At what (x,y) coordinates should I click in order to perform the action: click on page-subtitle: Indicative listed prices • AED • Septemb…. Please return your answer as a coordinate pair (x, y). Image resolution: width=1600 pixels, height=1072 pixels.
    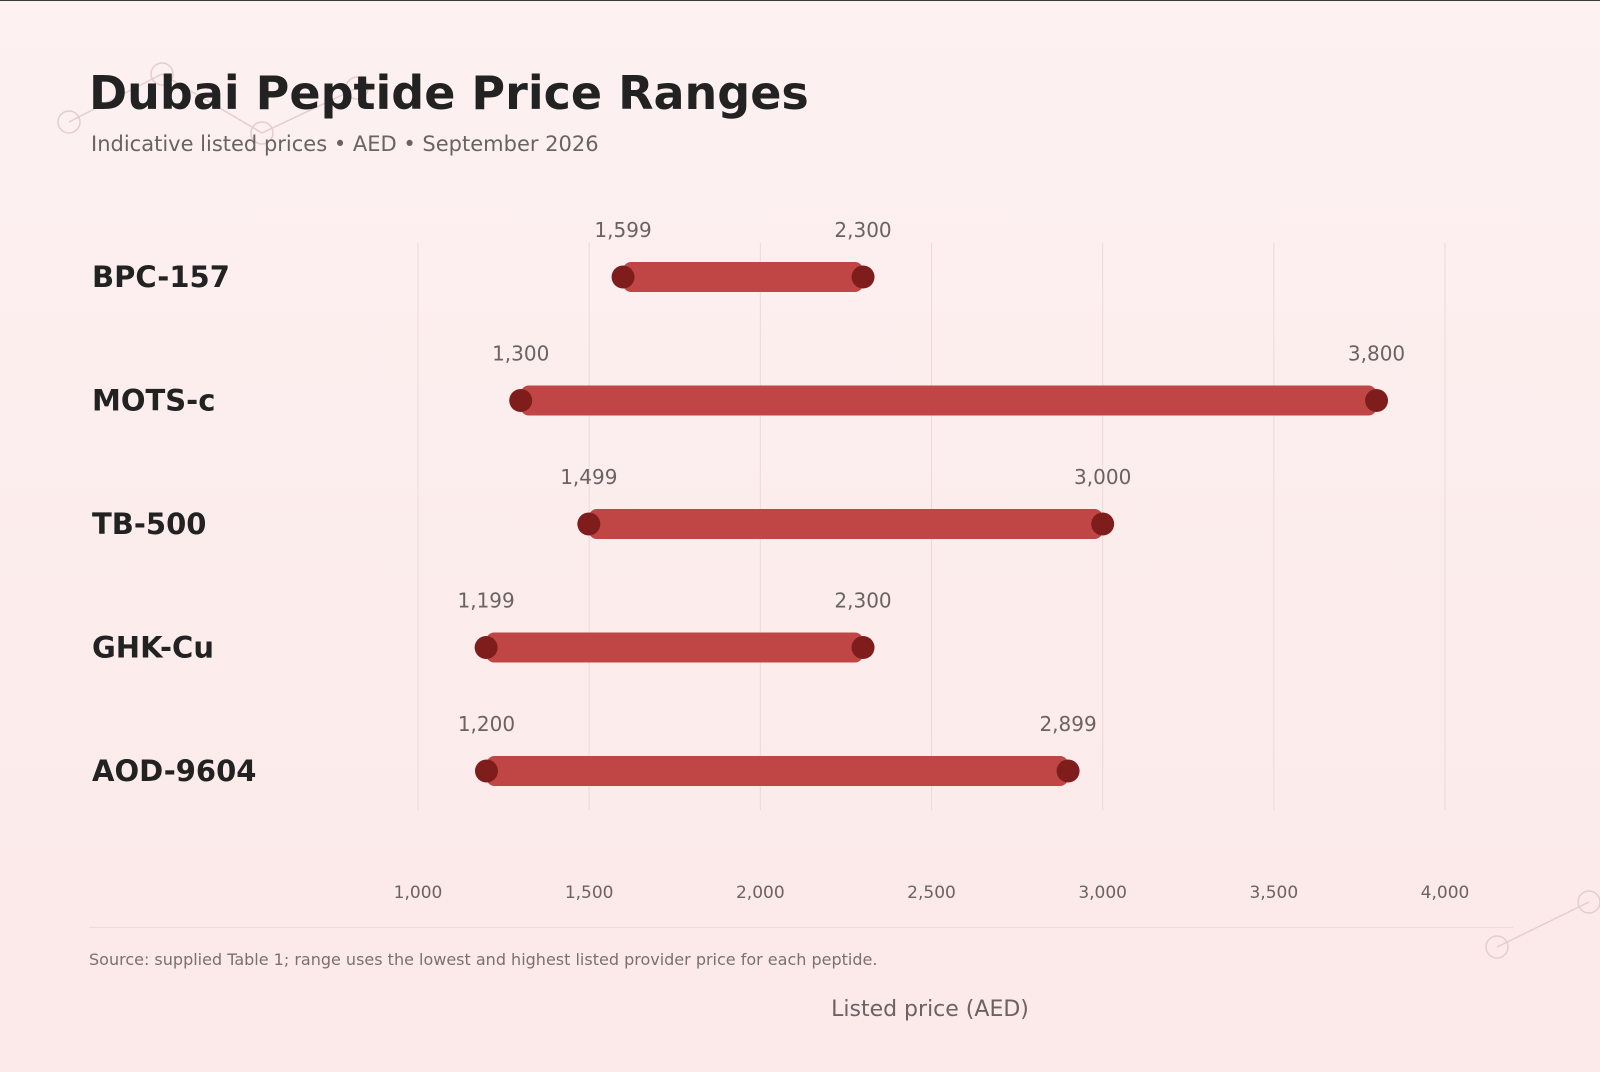
    Looking at the image, I should click on (345, 144).